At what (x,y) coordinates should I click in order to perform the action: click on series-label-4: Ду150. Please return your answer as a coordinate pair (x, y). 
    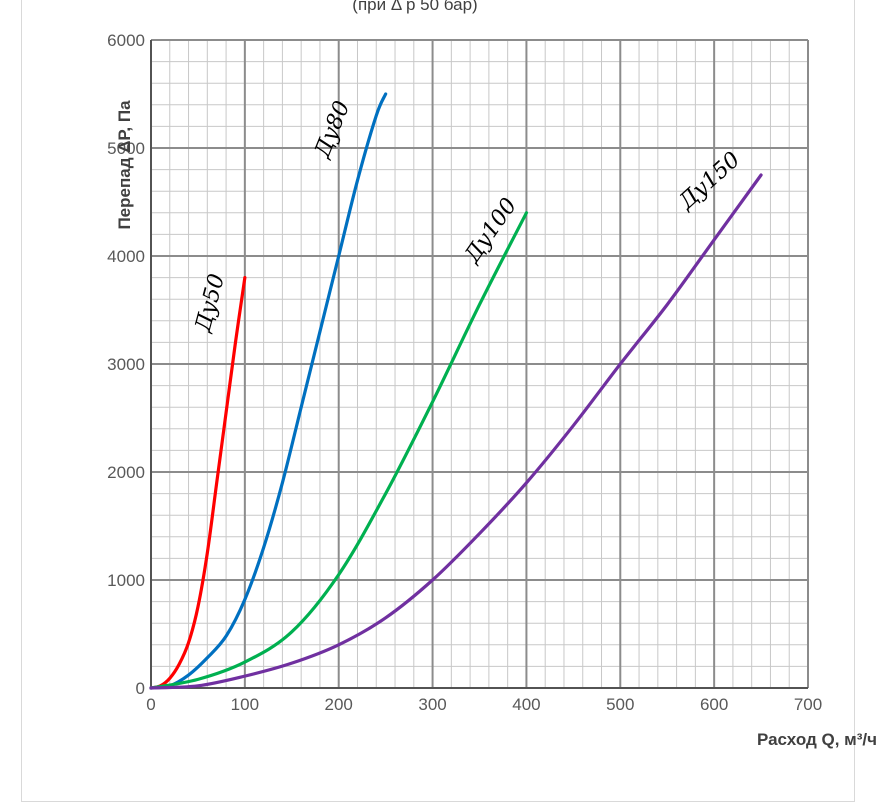
    Looking at the image, I should click on (709, 181).